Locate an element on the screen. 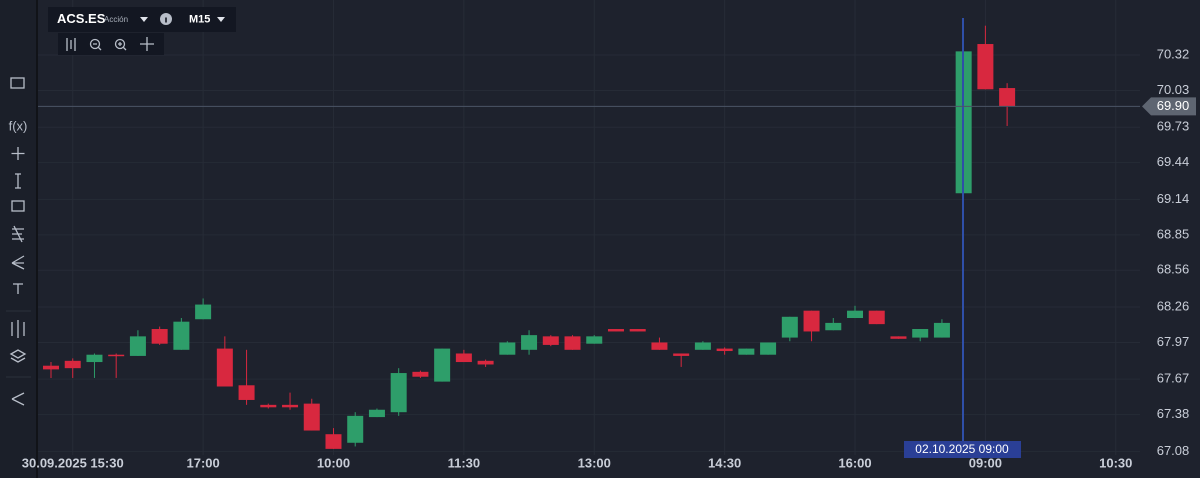 This screenshot has height=478, width=1200. tool-zoom-in-glyph is located at coordinates (122, 46).